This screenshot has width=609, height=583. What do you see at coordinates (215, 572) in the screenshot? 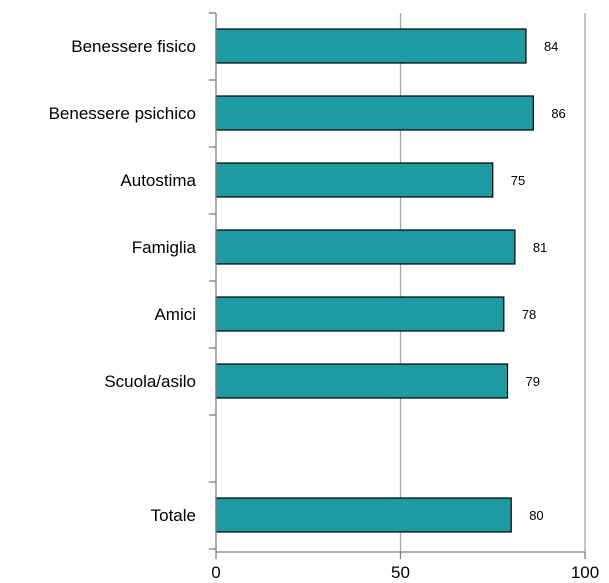
I see `x-tick-label: 0` at bounding box center [215, 572].